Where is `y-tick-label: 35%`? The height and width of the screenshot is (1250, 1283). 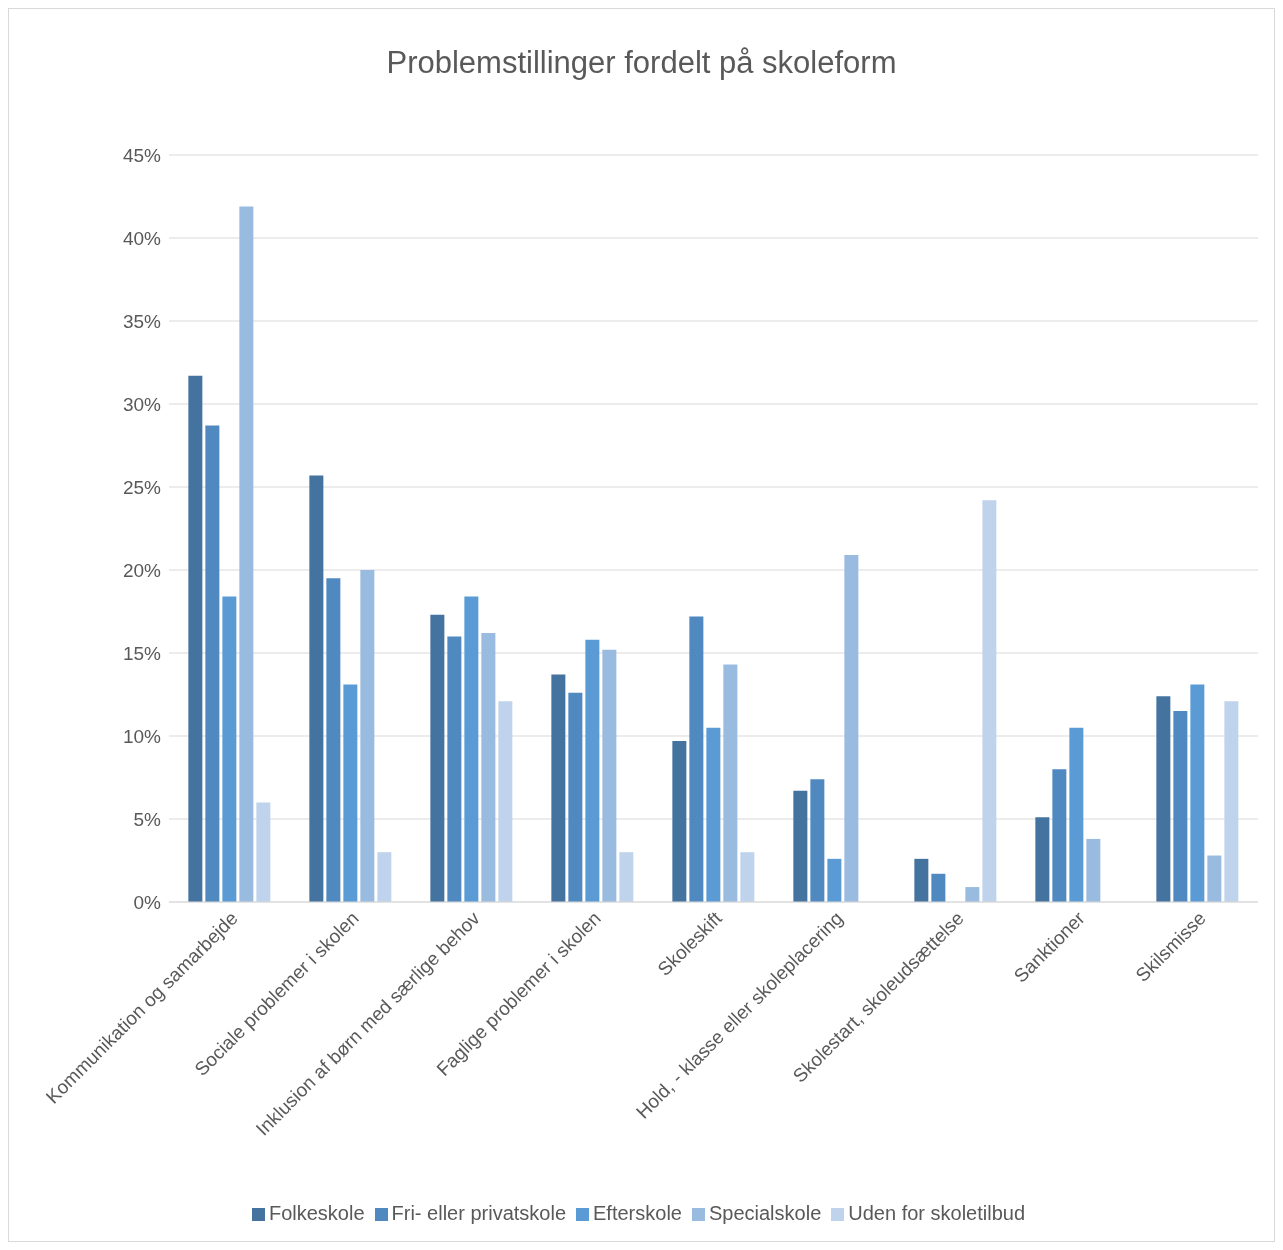 y-tick-label: 35% is located at coordinates (142, 321).